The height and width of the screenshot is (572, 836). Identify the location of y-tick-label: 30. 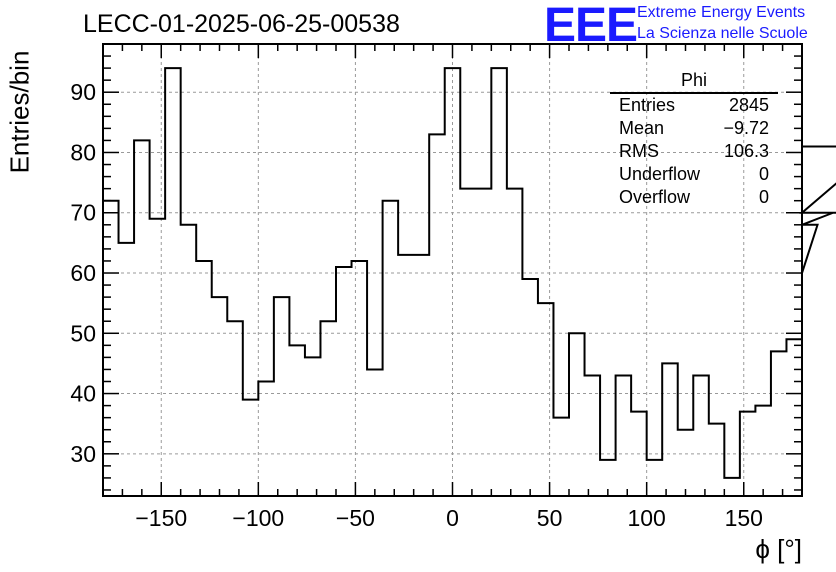
(83, 454).